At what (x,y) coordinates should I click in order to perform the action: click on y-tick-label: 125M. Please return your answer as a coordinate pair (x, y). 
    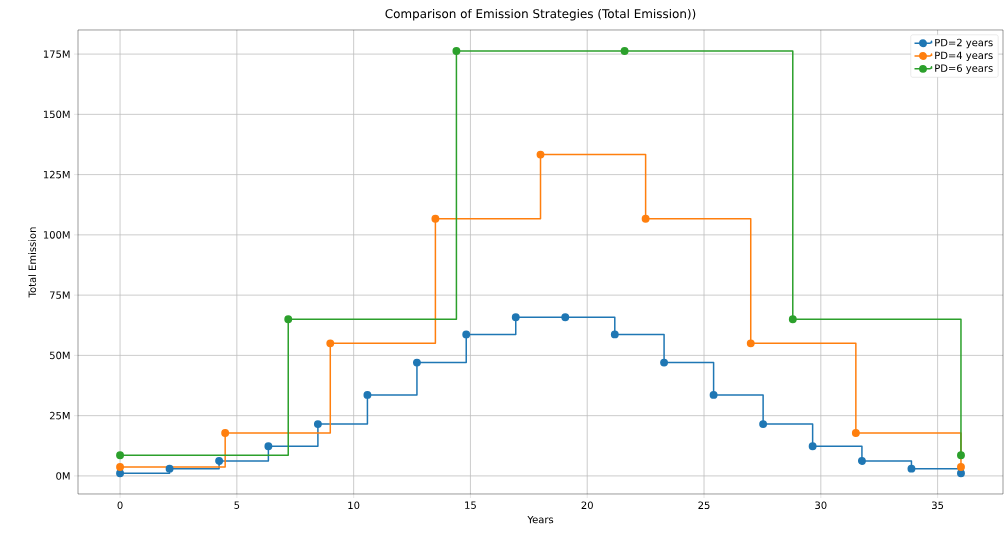
    Looking at the image, I should click on (56, 174).